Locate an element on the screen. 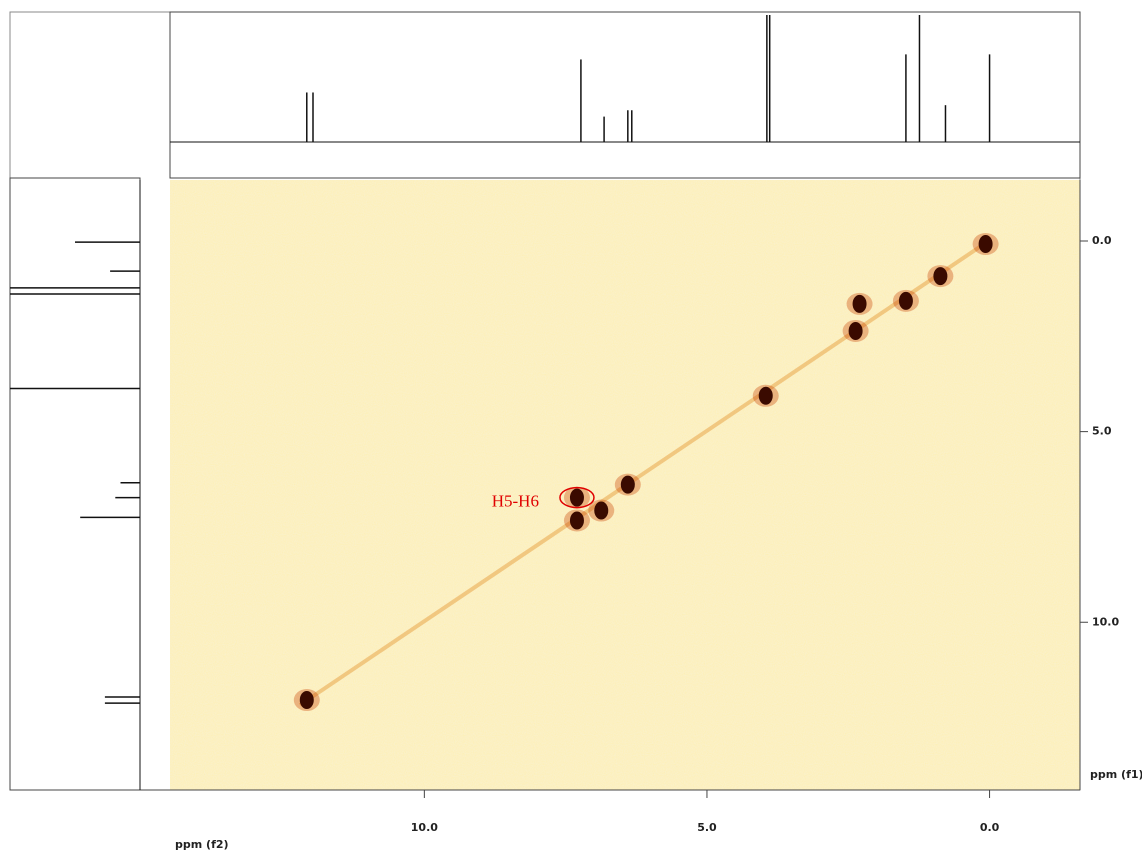  y-tick-label: 5.0 is located at coordinates (1102, 431).